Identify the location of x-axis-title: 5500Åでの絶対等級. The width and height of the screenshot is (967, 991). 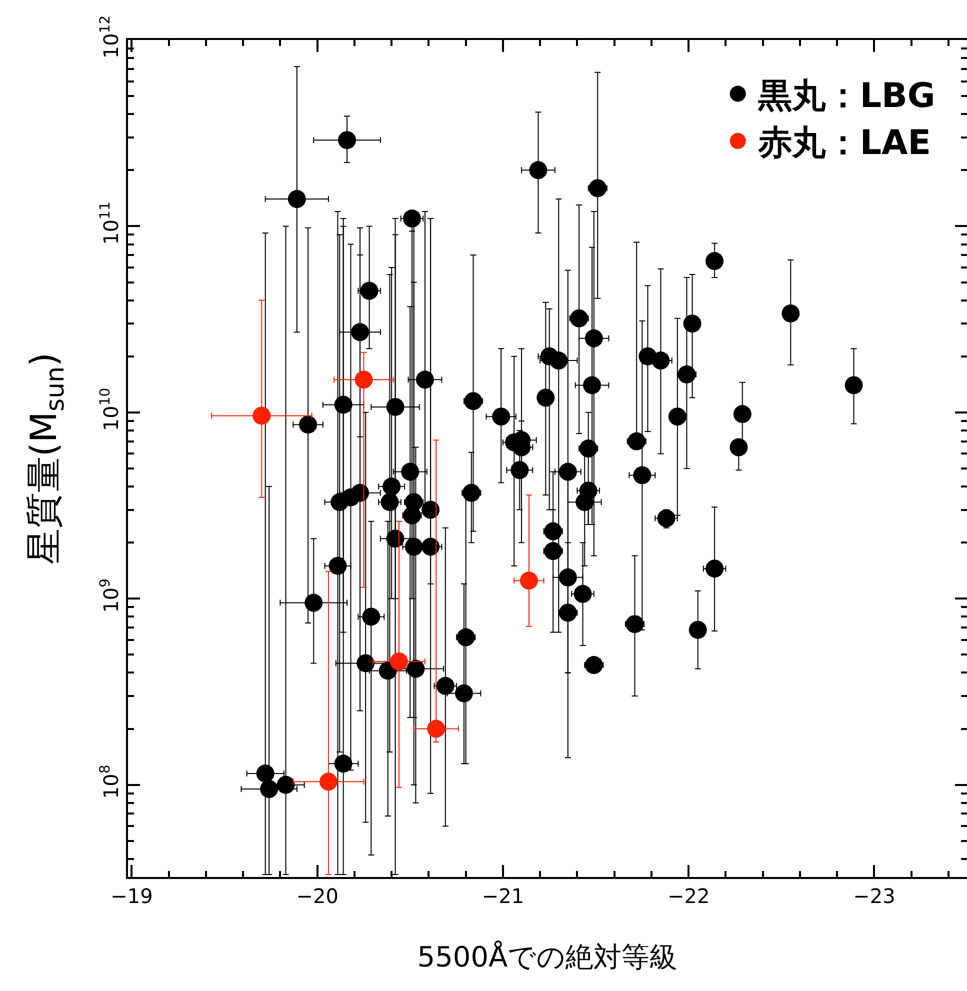
(547, 957).